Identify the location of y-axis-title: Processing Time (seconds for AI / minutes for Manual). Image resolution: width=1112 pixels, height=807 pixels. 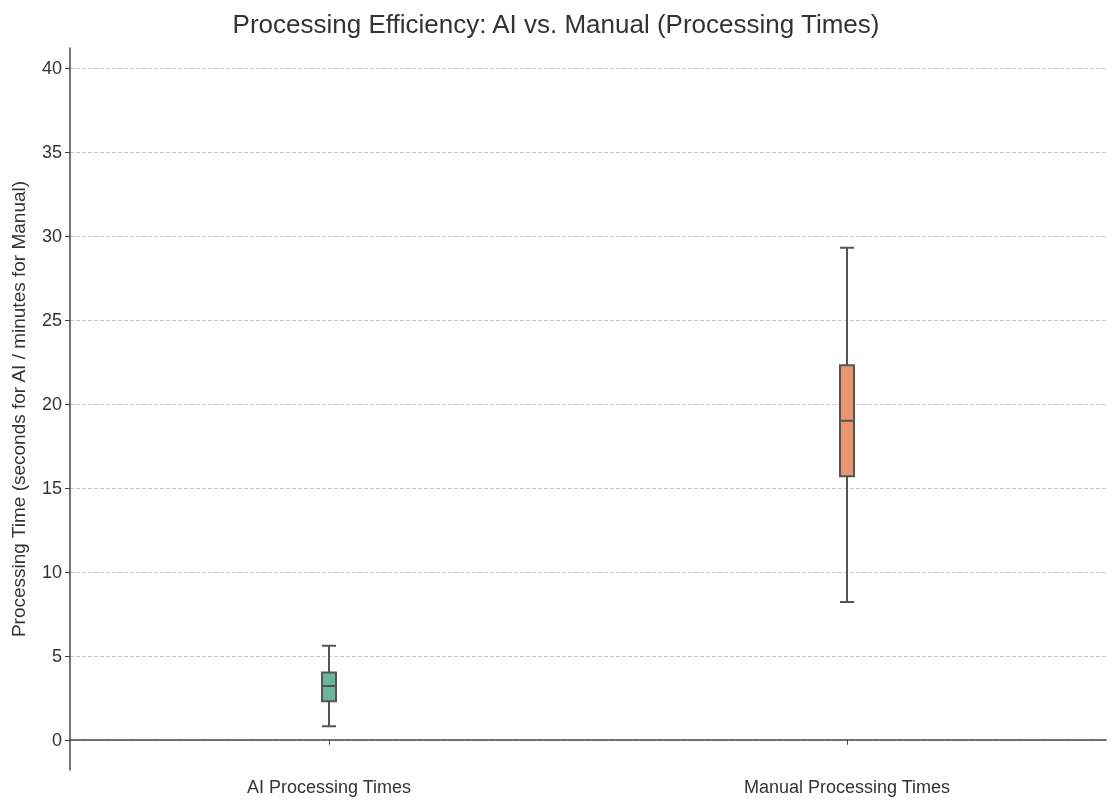
(18, 409).